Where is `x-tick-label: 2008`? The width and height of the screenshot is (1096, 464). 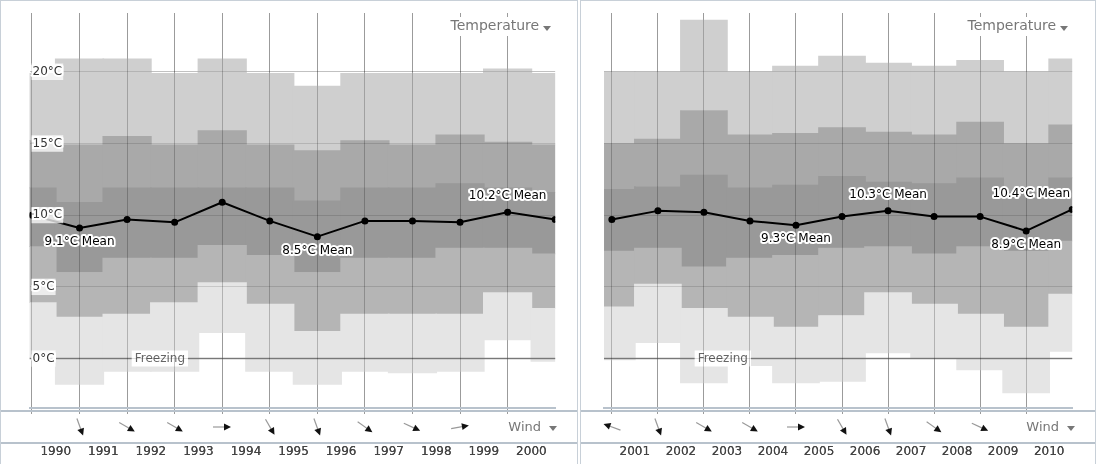 x-tick-label: 2008 is located at coordinates (957, 451).